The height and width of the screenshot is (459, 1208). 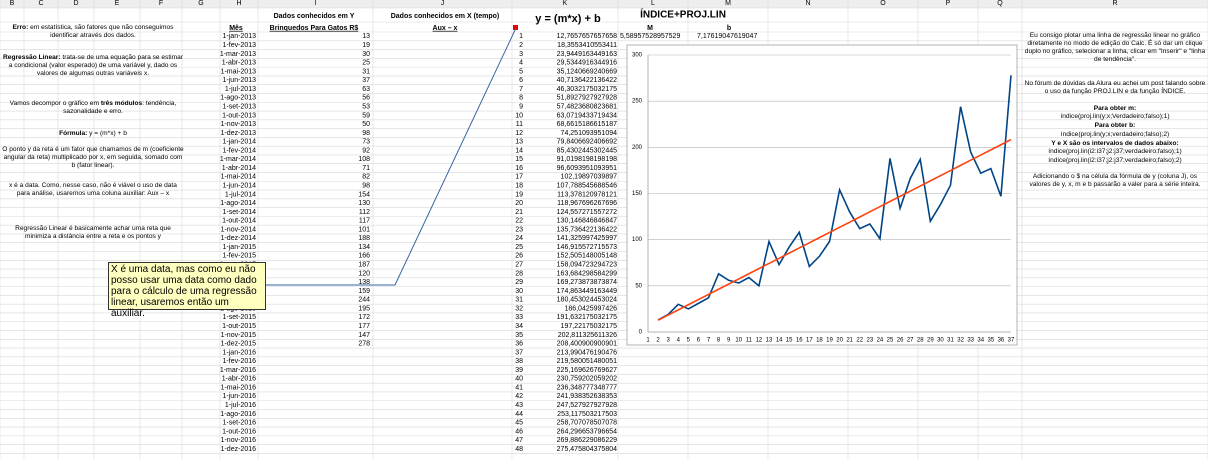 What do you see at coordinates (587, 370) in the screenshot?
I see `predicted-cell: 225,169626769627` at bounding box center [587, 370].